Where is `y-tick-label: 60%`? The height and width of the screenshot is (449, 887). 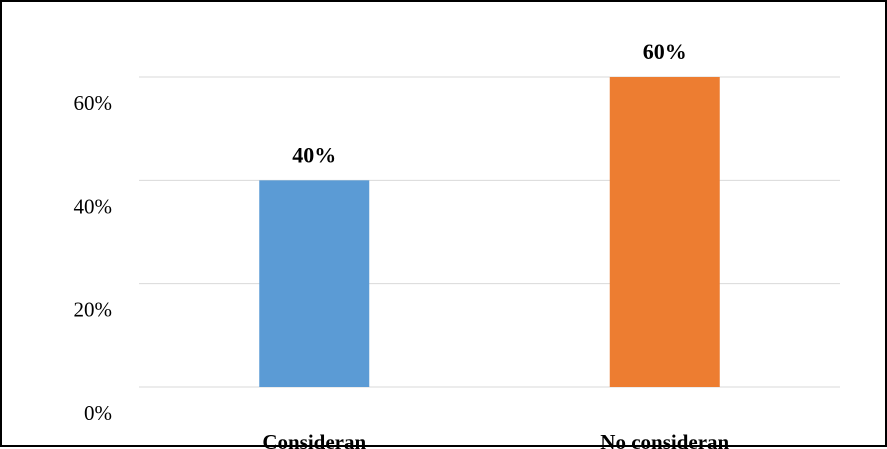
y-tick-label: 60% is located at coordinates (93, 103).